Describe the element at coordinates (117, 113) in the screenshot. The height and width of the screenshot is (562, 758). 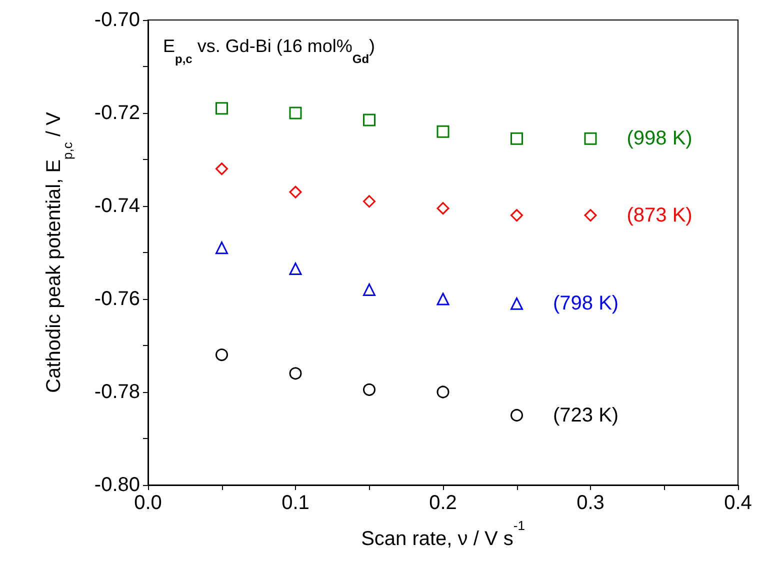
I see `y-tick-label: -0.72` at that location.